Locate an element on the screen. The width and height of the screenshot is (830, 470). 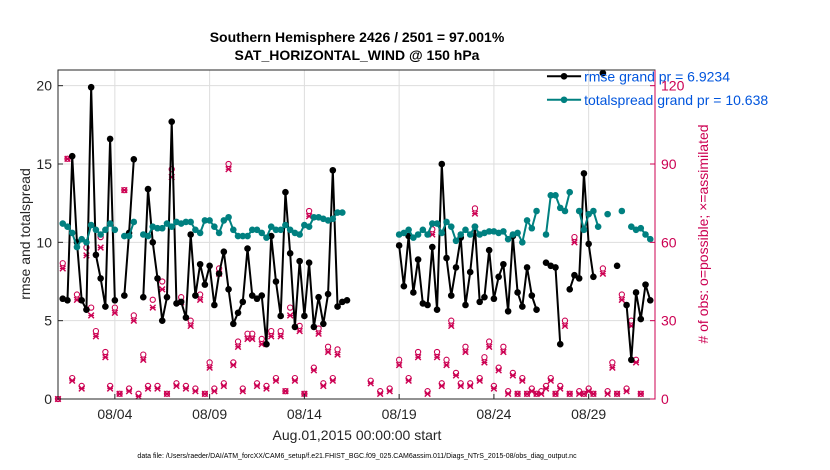
y-left-tick-label: 10 is located at coordinates (44, 242).